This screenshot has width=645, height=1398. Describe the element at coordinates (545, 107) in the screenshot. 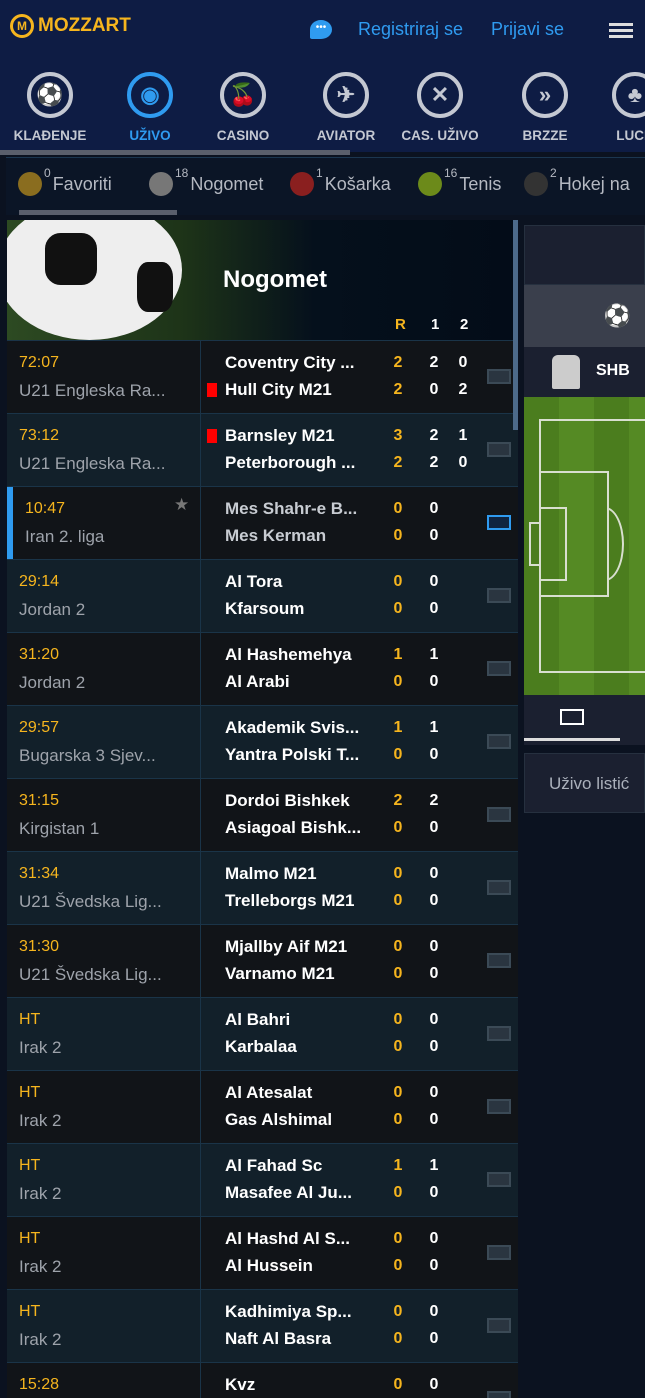

I see `nav-item-5: » BRZZE` at that location.